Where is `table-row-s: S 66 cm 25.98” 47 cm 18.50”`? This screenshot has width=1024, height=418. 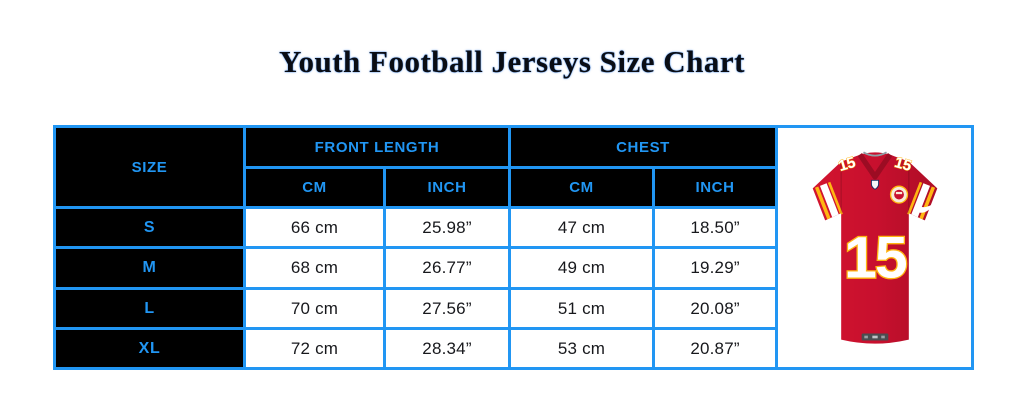
table-row-s: S 66 cm 25.98” 47 cm 18.50” is located at coordinates (513, 227).